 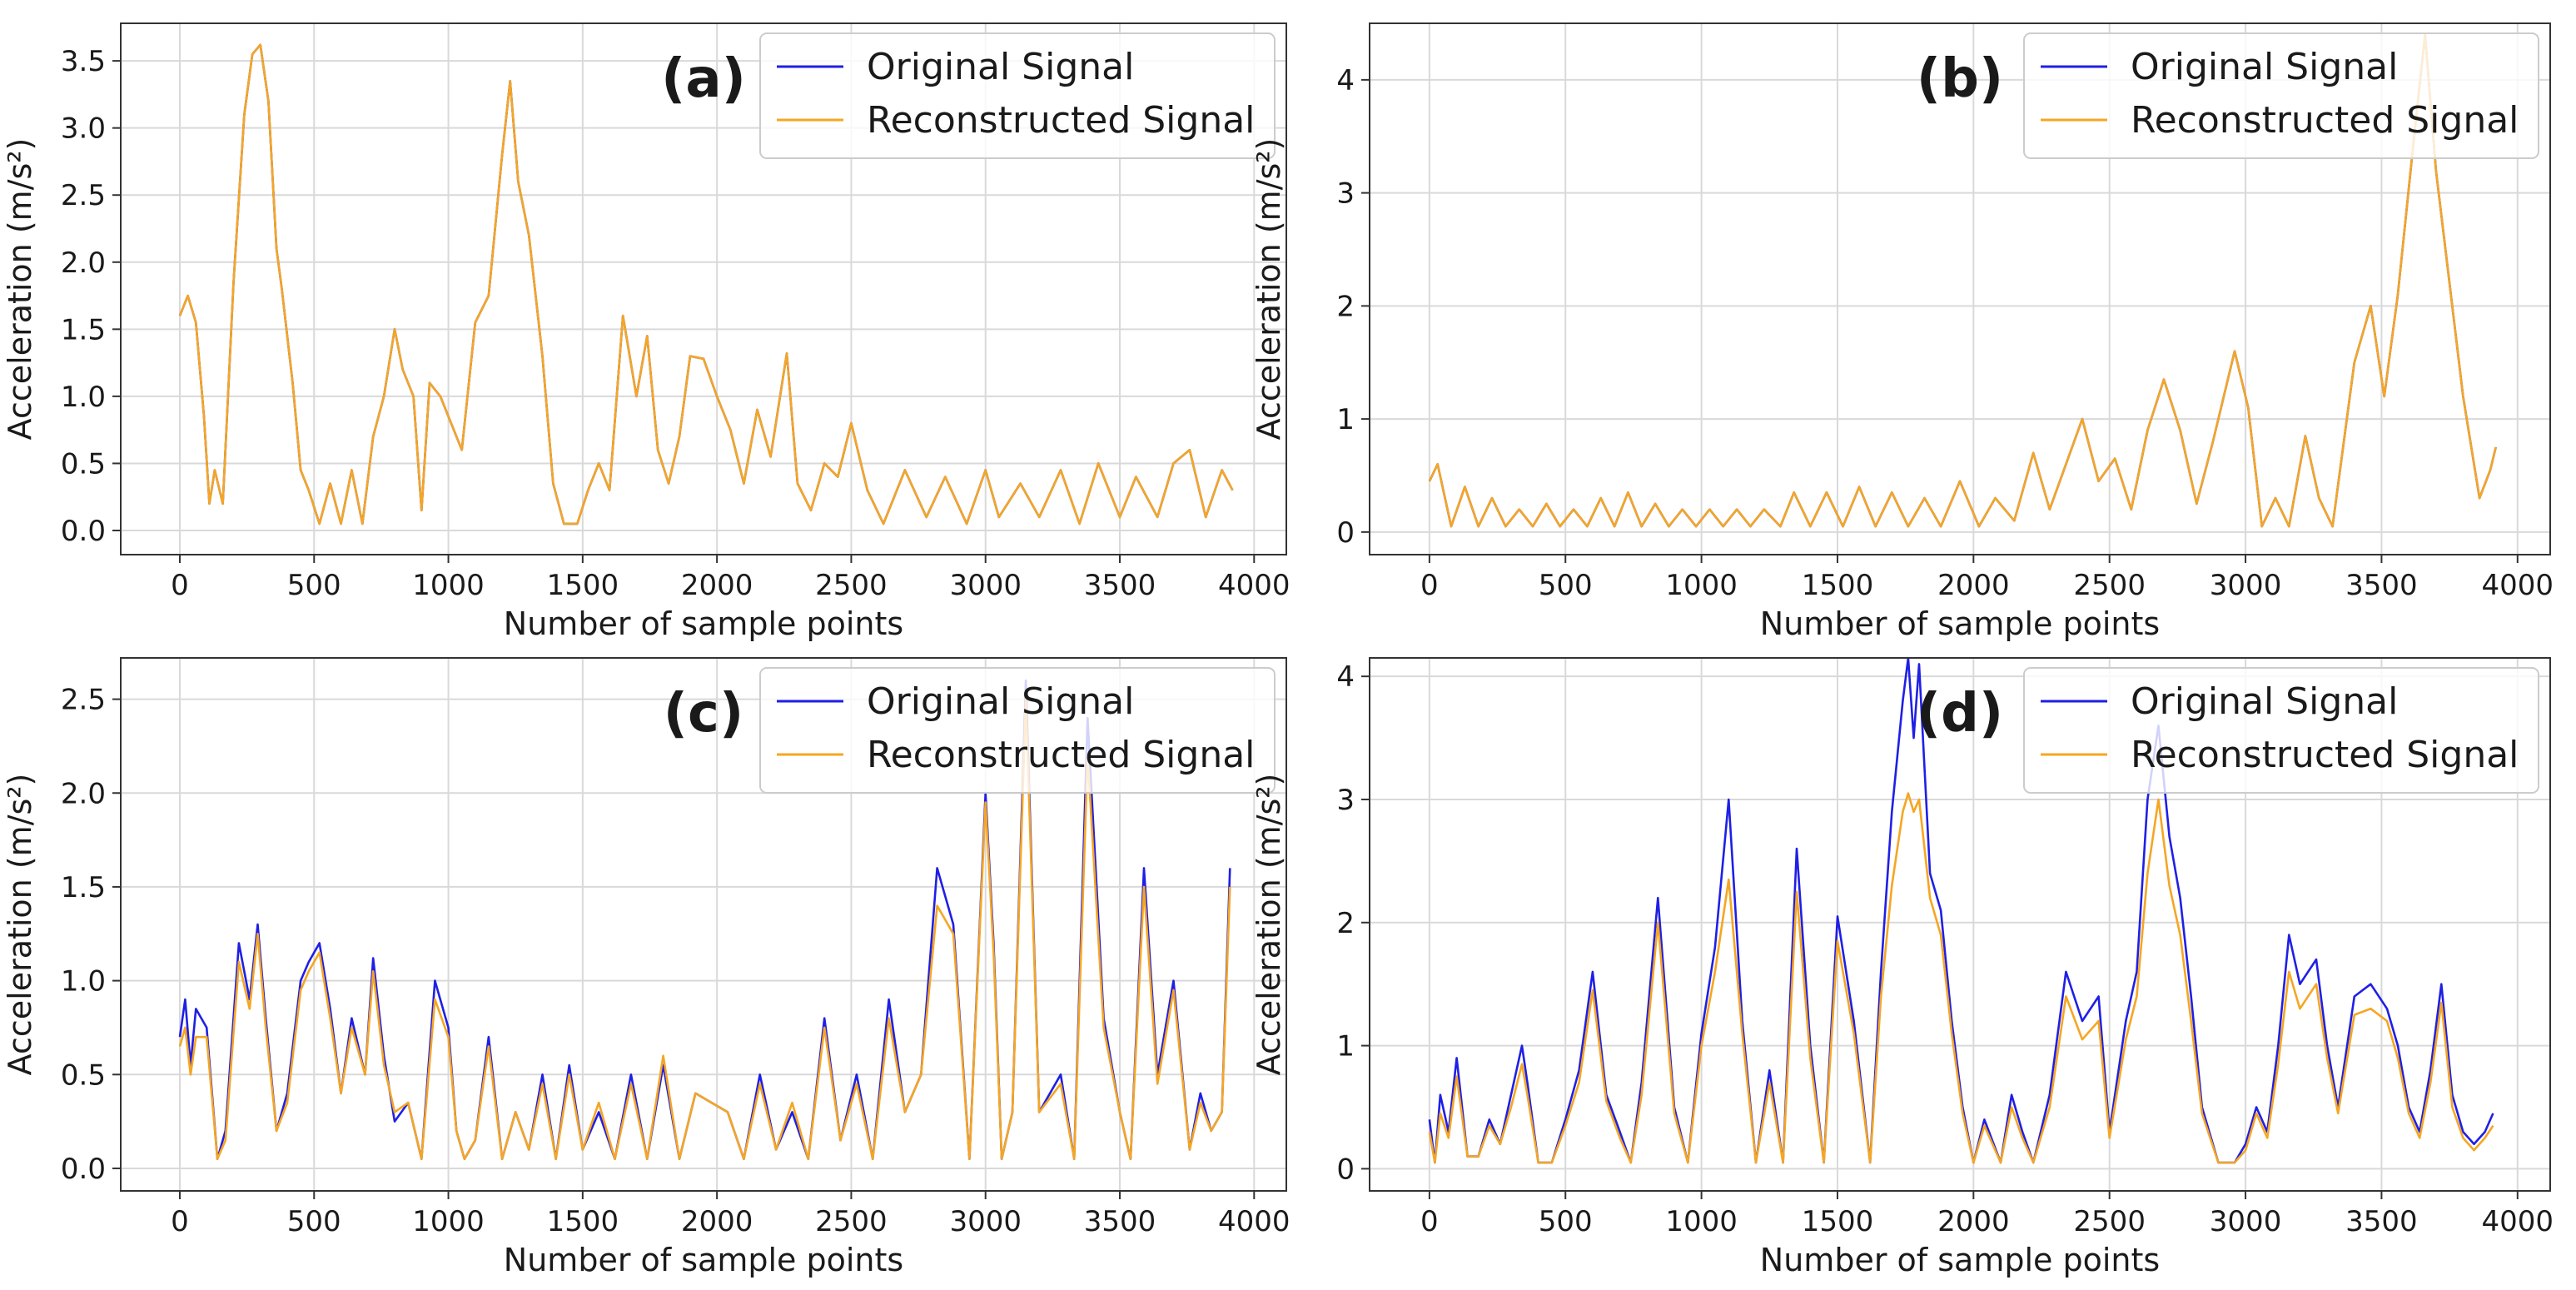 What do you see at coordinates (703, 714) in the screenshot?
I see `panel-label: (c)` at bounding box center [703, 714].